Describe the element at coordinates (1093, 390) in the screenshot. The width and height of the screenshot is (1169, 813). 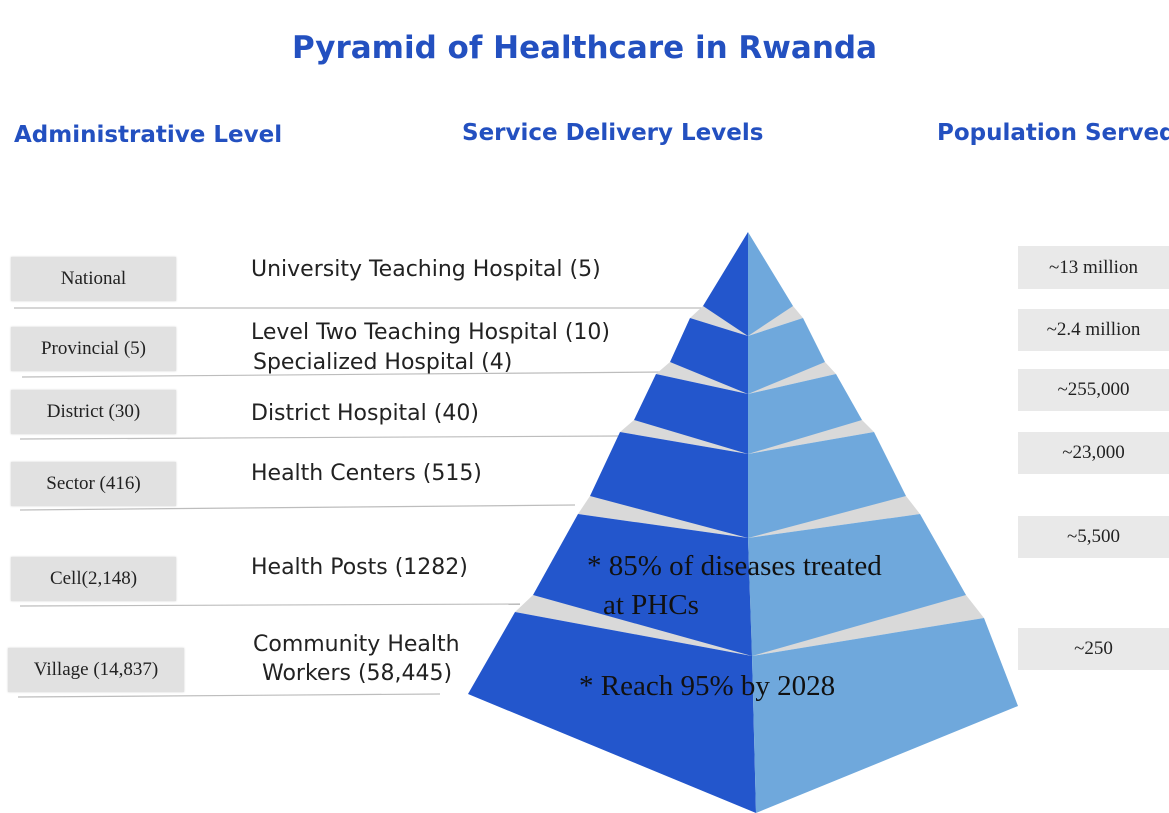
I see `population-district: ~255,000` at that location.